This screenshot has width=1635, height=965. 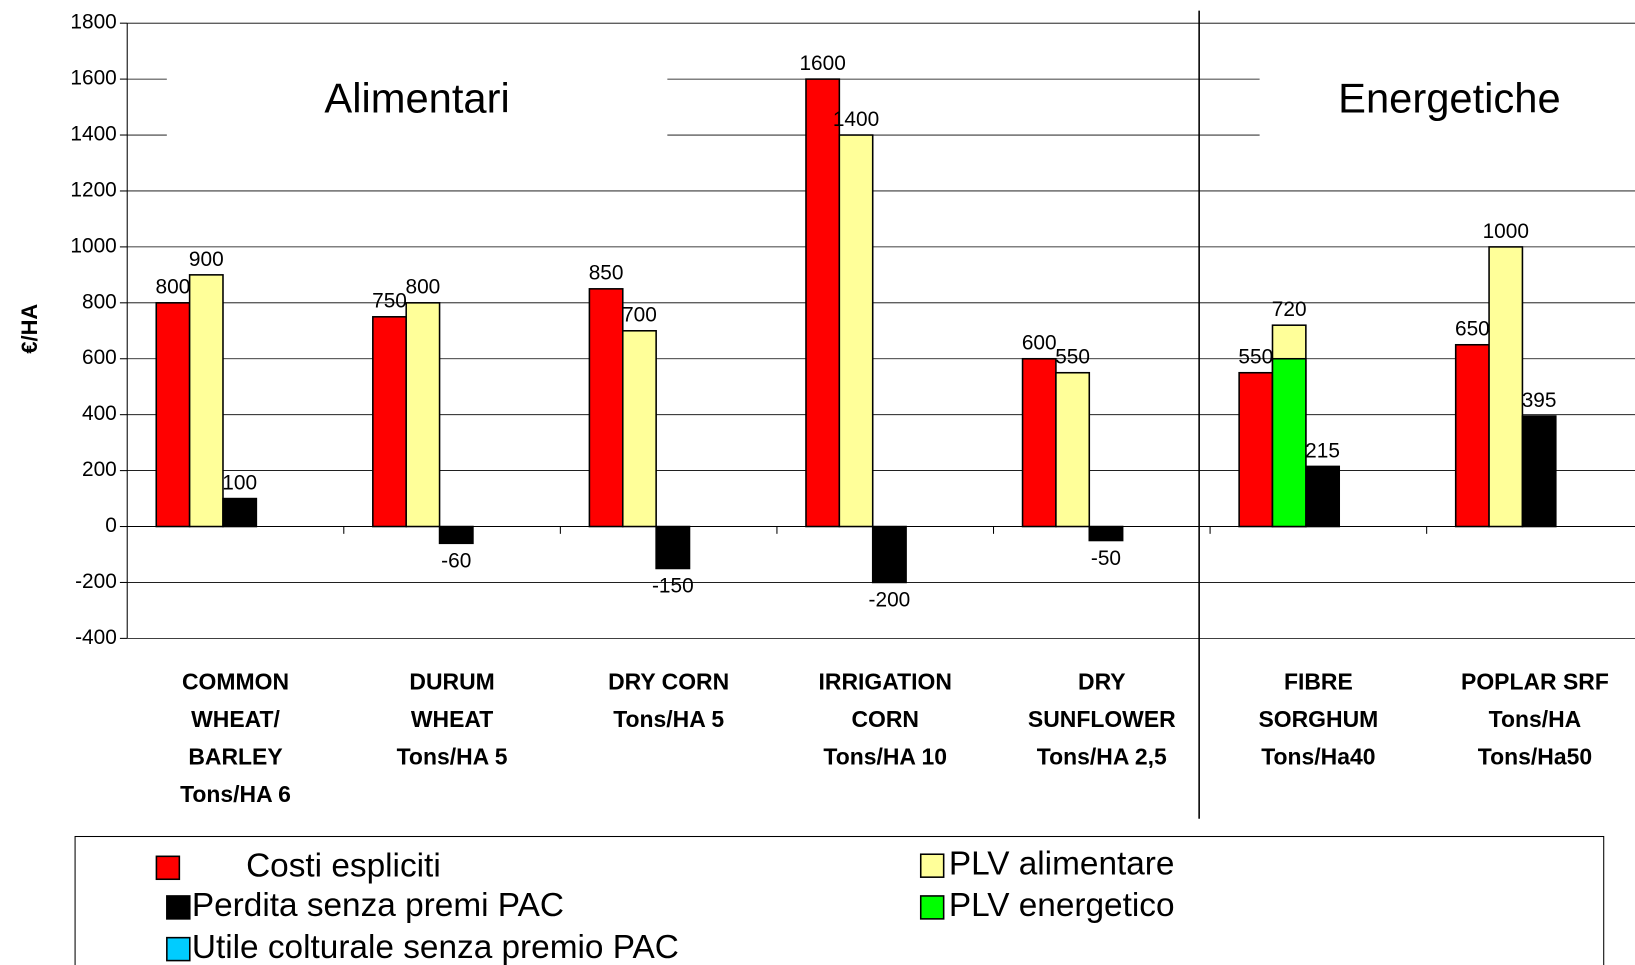 What do you see at coordinates (99, 413) in the screenshot?
I see `y-tick-label: 400` at bounding box center [99, 413].